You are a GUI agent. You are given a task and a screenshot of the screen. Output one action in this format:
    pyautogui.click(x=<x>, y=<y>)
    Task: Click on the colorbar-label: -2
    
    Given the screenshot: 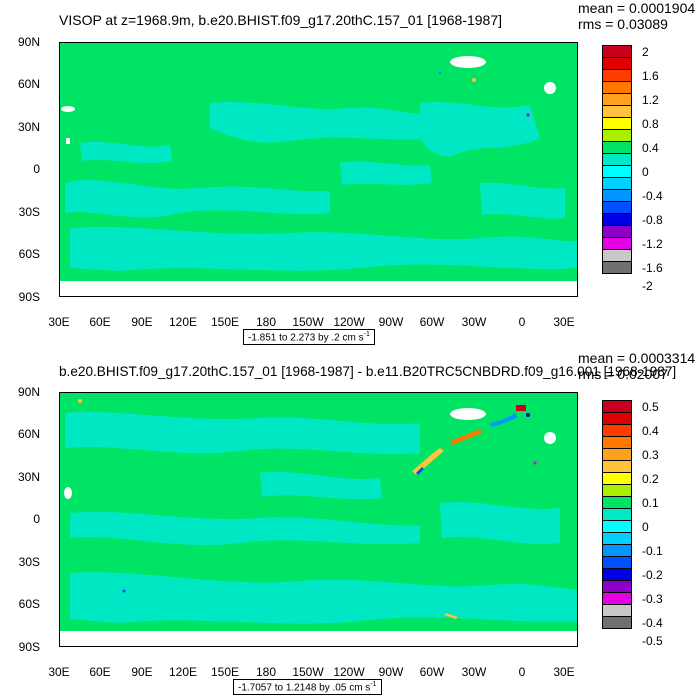 What is the action you would take?
    pyautogui.click(x=647, y=286)
    